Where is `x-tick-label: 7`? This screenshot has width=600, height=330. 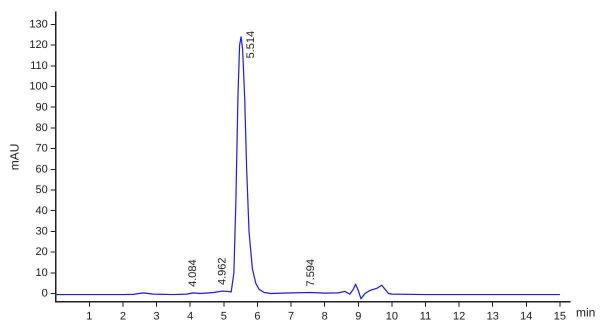
x-tick-label: 7 is located at coordinates (291, 316).